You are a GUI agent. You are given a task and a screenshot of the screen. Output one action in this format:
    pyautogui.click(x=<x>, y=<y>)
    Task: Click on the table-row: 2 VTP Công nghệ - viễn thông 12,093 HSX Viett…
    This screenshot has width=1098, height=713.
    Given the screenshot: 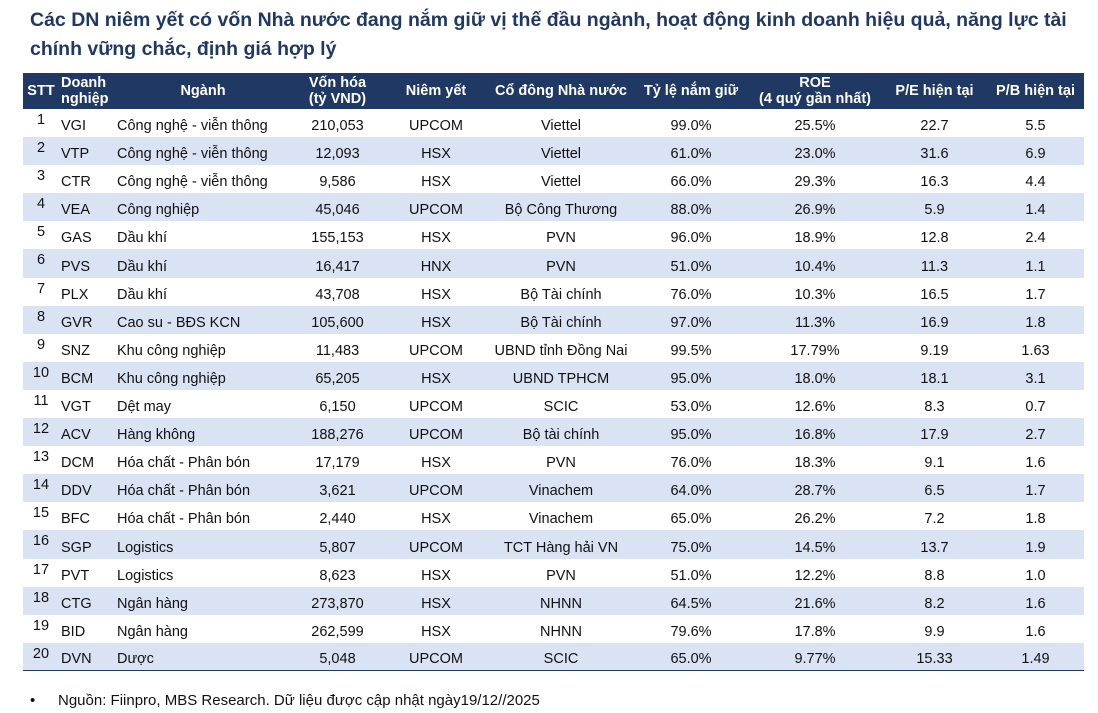 What is the action you would take?
    pyautogui.click(x=553, y=151)
    